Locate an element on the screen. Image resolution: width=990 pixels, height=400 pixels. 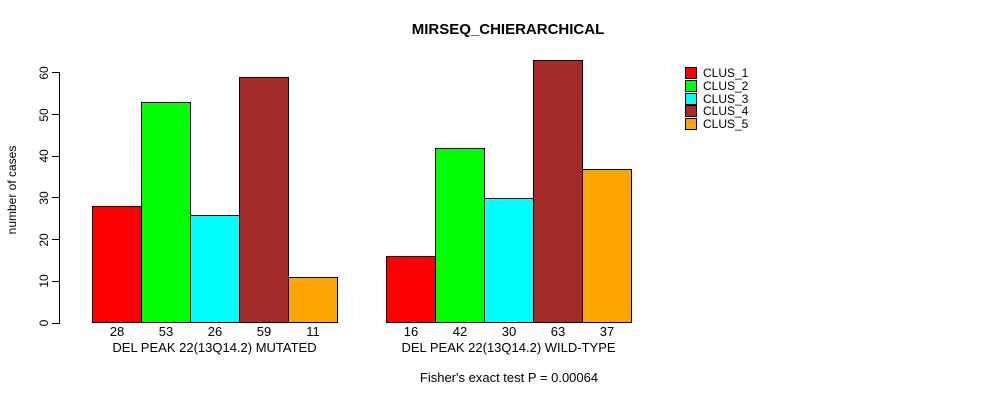
y-axis-tick-label: 0 is located at coordinates (44, 323).